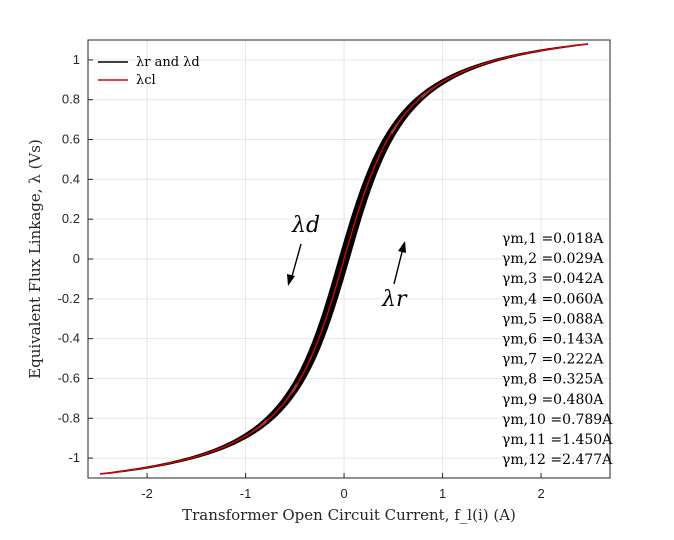  I want to click on gamma-label: γm,11 =1.450A, so click(557, 440).